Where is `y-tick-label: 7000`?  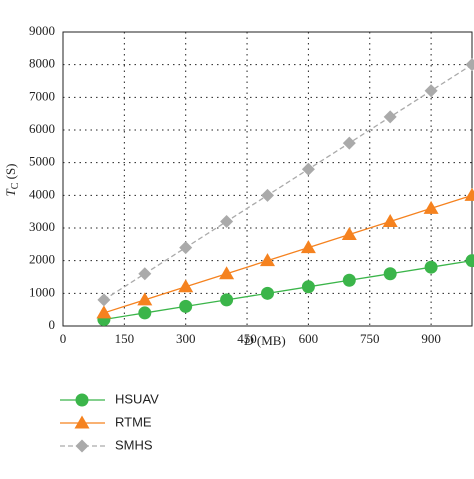
y-tick-label: 7000 is located at coordinates (42, 95).